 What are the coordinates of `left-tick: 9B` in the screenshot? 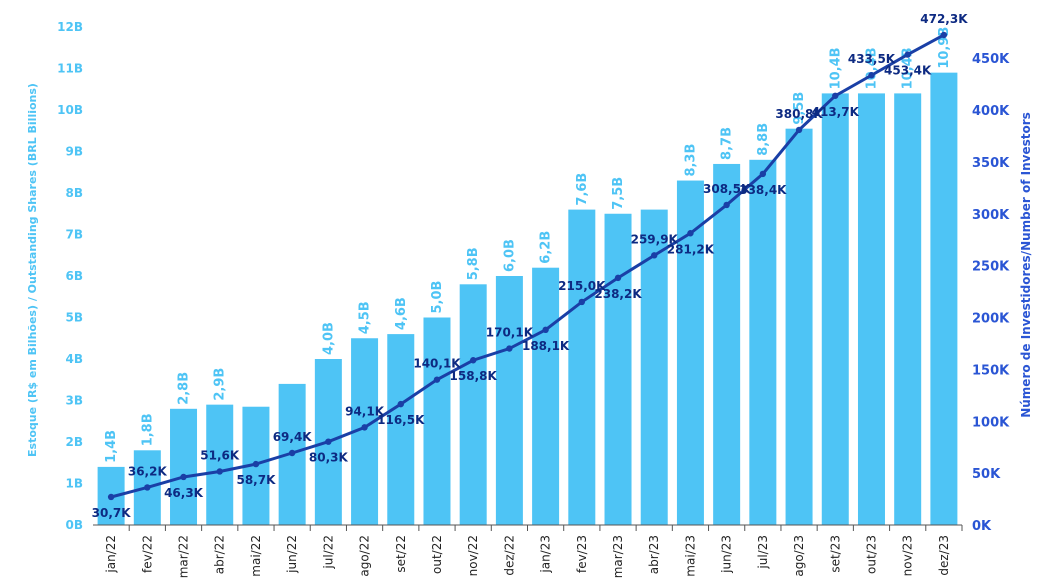 It's located at (75, 152).